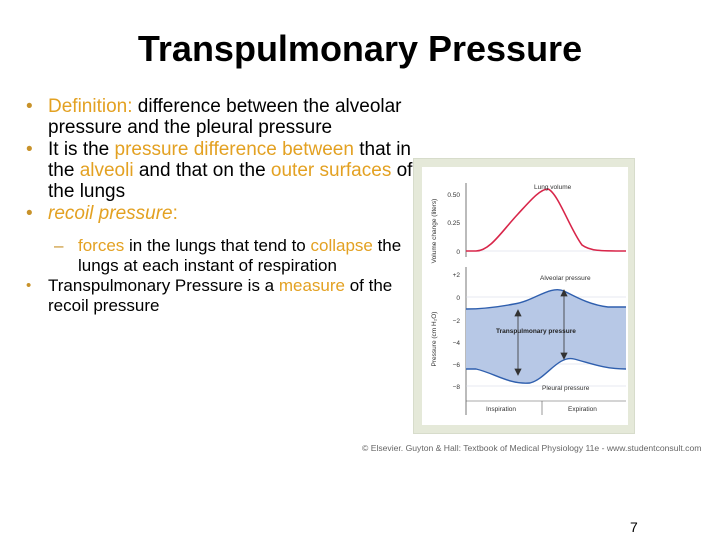 The image size is (720, 540). Describe the element at coordinates (90, 106) in the screenshot. I see `definition-label: Definition:` at that location.